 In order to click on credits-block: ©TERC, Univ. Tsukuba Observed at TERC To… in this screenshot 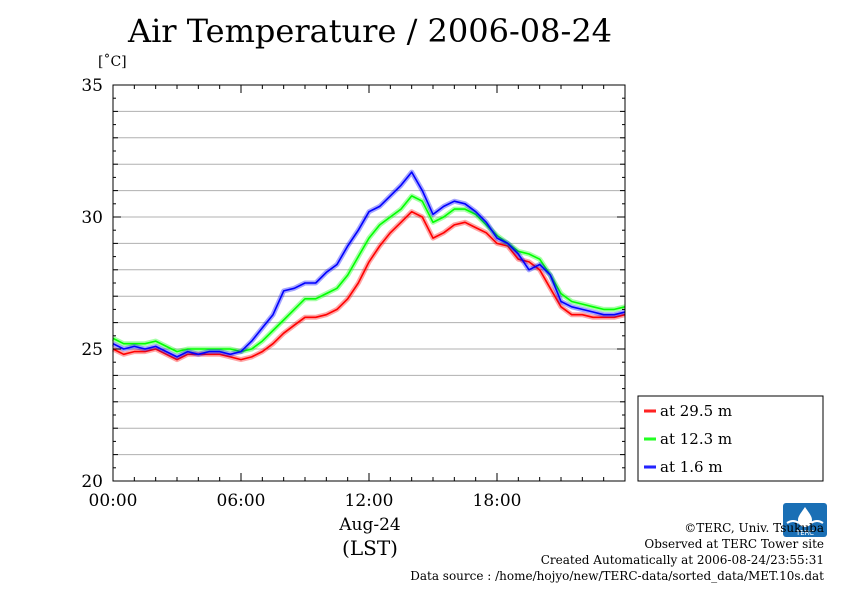, I will do `click(617, 552)`.